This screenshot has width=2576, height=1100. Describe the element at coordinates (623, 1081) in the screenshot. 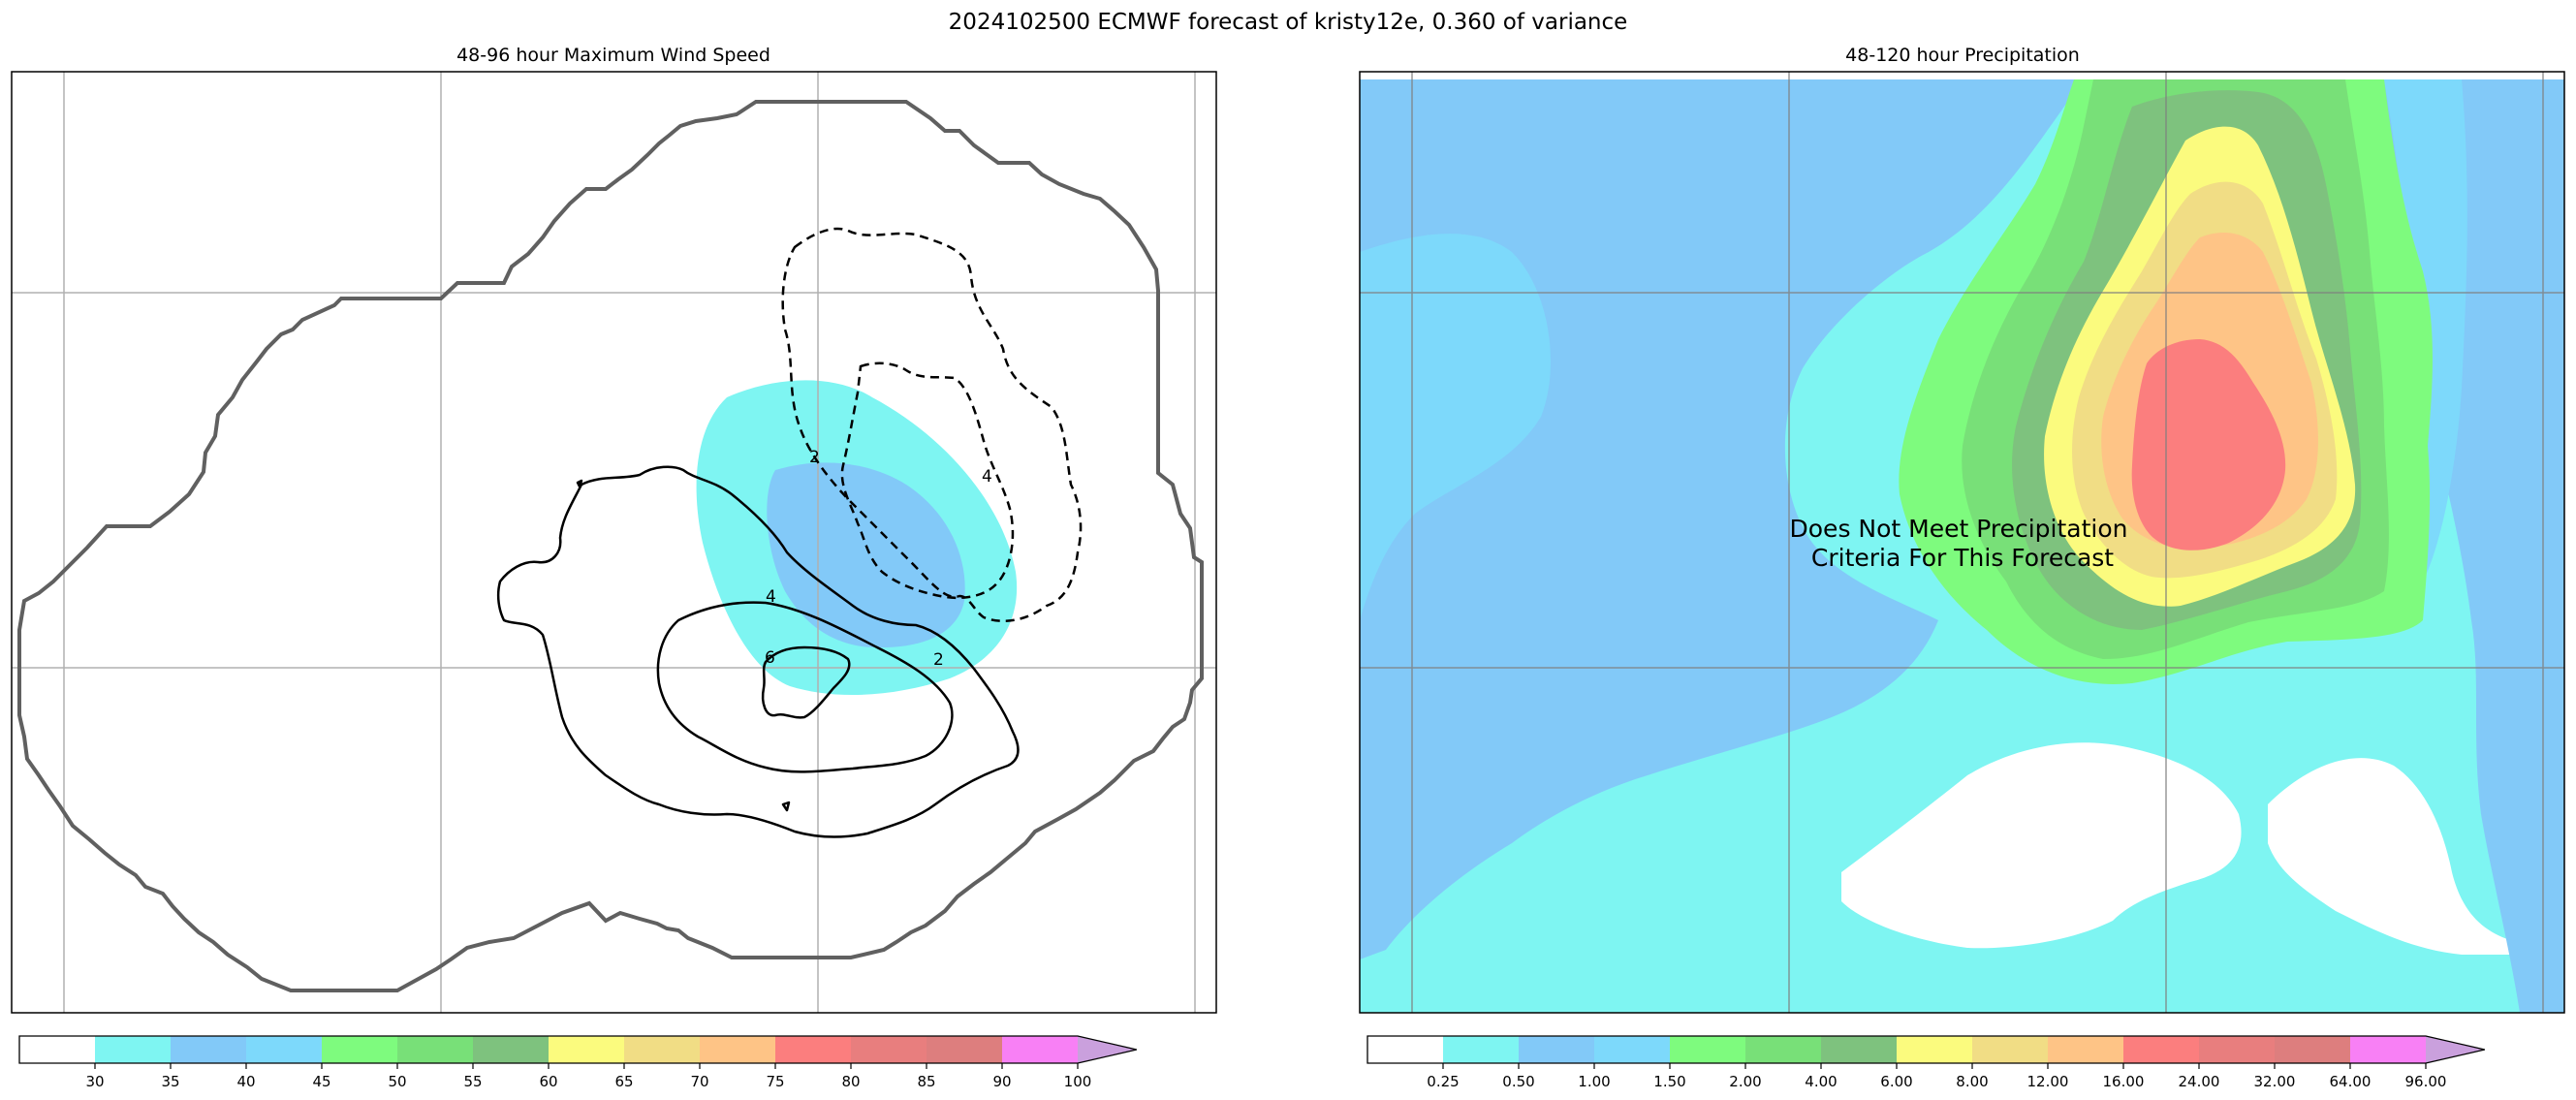

I see `wind-colorbar-tick-label: 65` at that location.